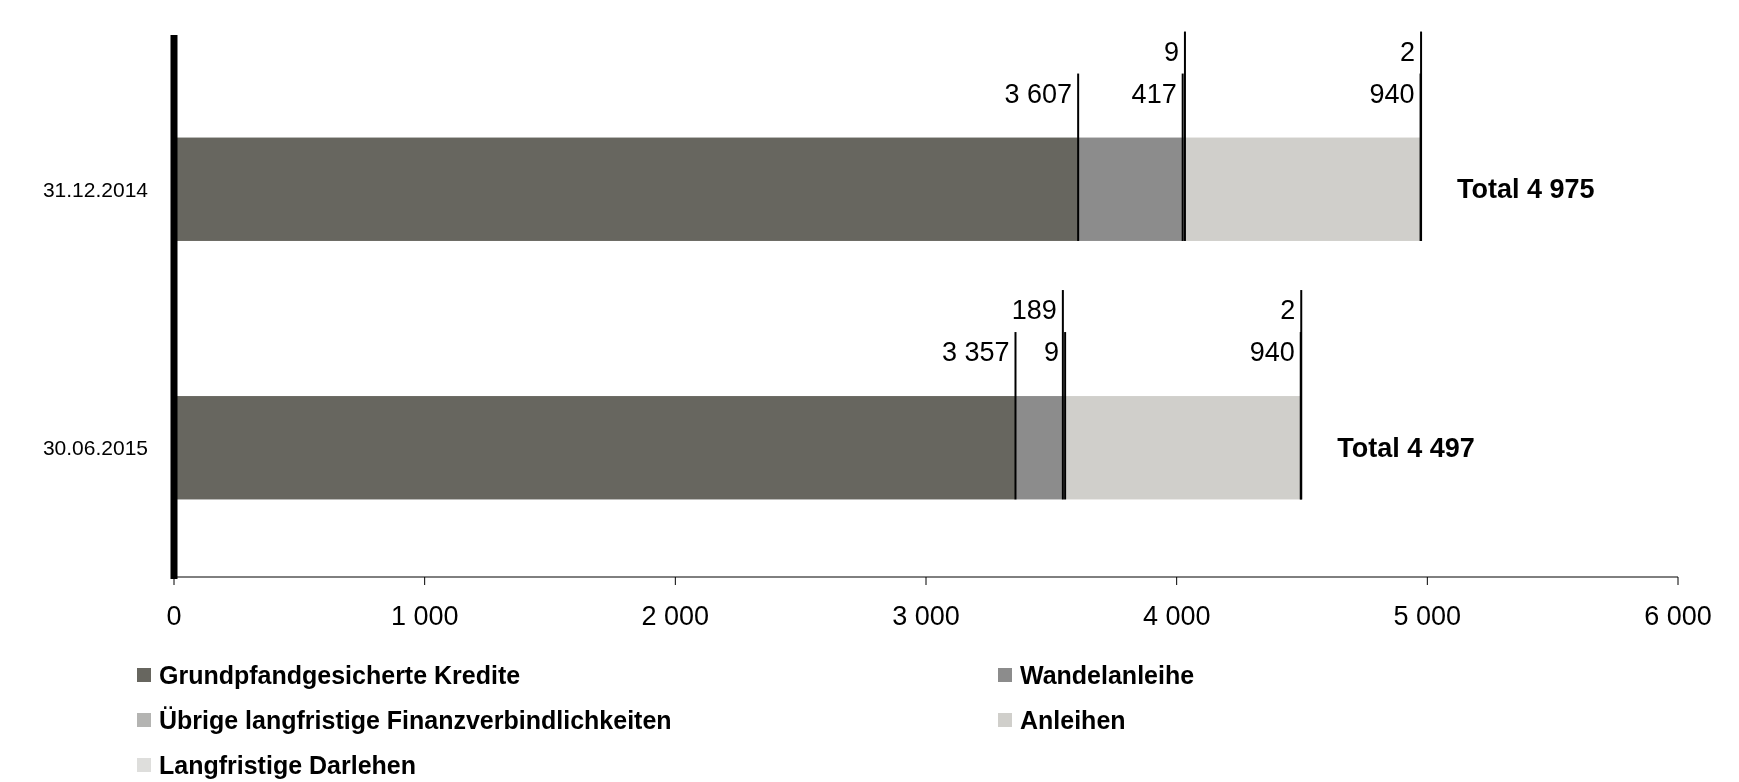 This screenshot has height=782, width=1739. I want to click on legend-label: Langfristige Darlehen, so click(287, 765).